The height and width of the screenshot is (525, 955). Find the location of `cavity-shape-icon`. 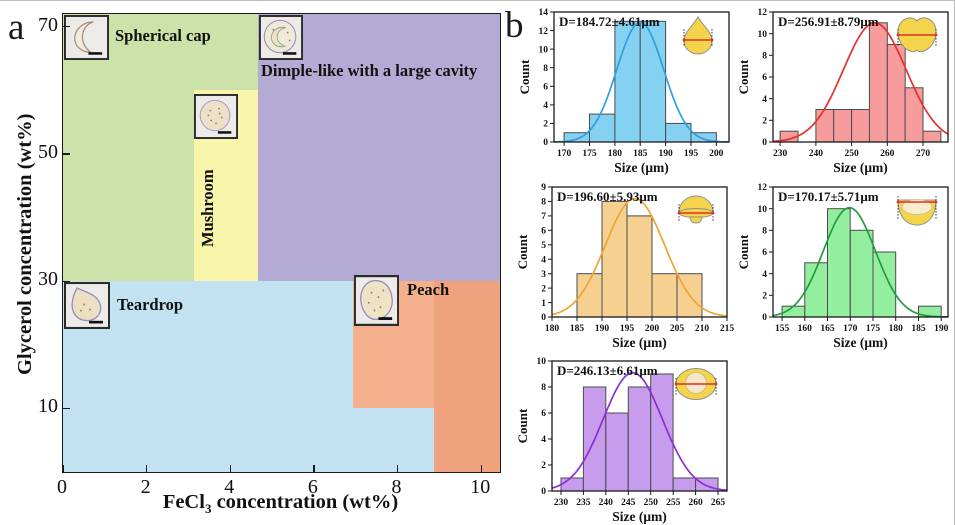

cavity-shape-icon is located at coordinates (696, 384).